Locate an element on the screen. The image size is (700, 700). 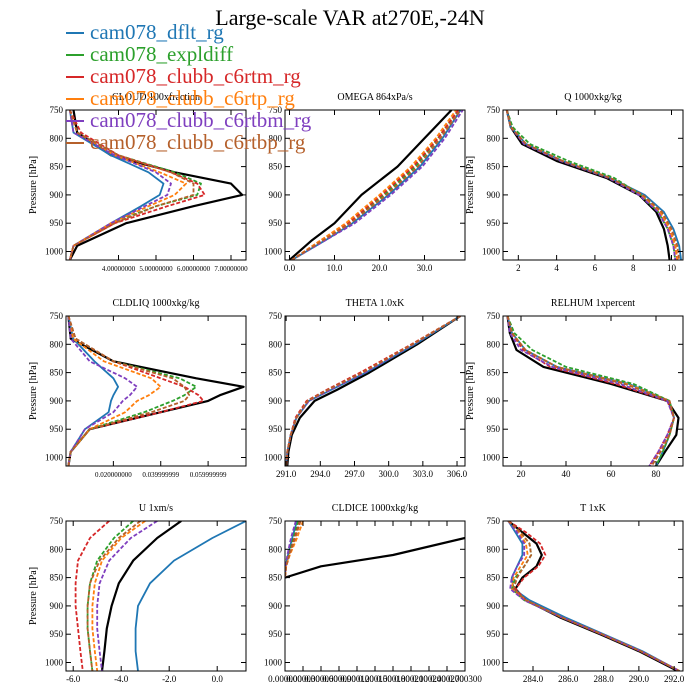
x-tick-label: 0.000300 is located at coordinates (465, 679).